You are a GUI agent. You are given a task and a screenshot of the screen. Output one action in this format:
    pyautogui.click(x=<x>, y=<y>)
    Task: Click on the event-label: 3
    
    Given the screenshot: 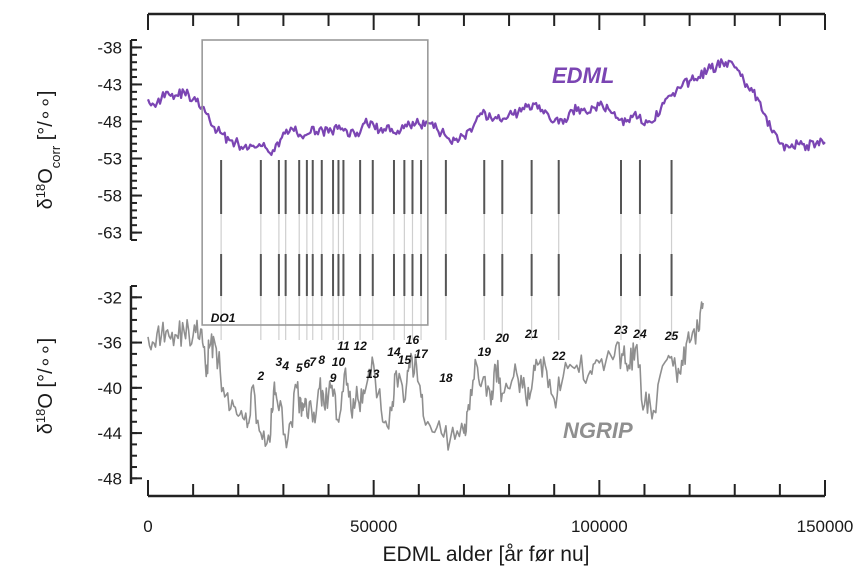 What is the action you would take?
    pyautogui.click(x=279, y=362)
    